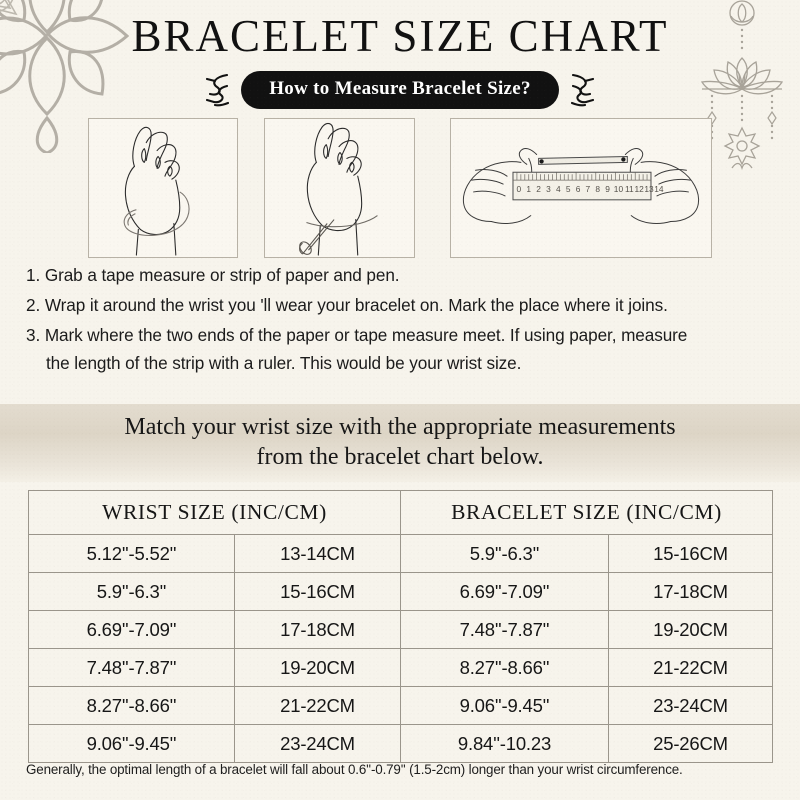 This screenshot has width=800, height=800. I want to click on how-to-measure-badge: How to Measure Bracelet Size?, so click(400, 90).